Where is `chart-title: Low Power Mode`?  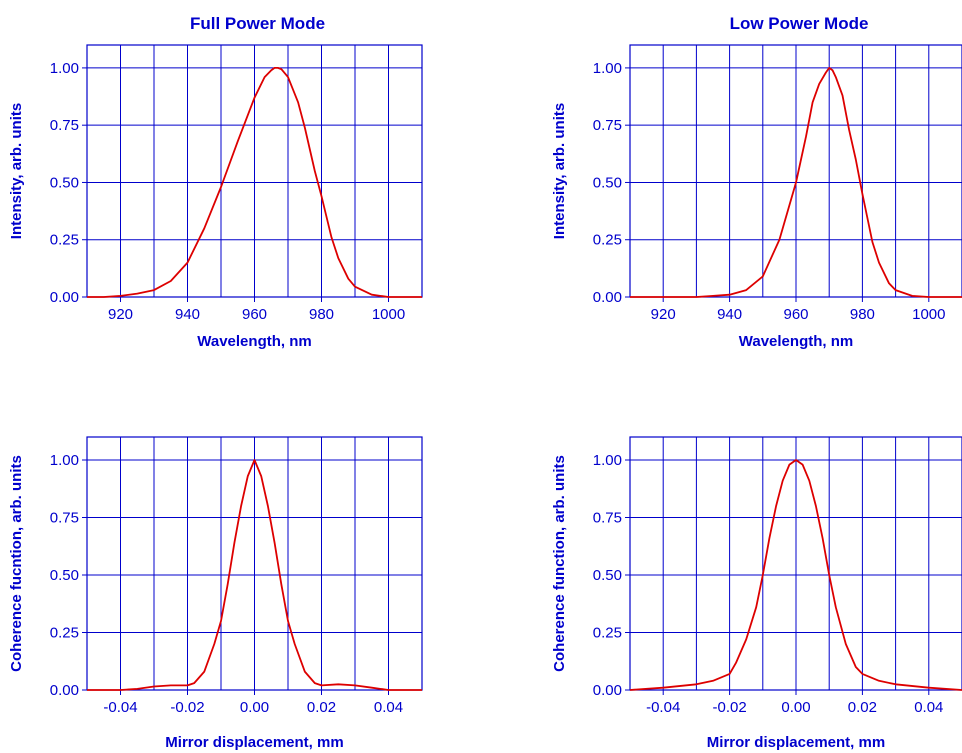 chart-title: Low Power Mode is located at coordinates (799, 23).